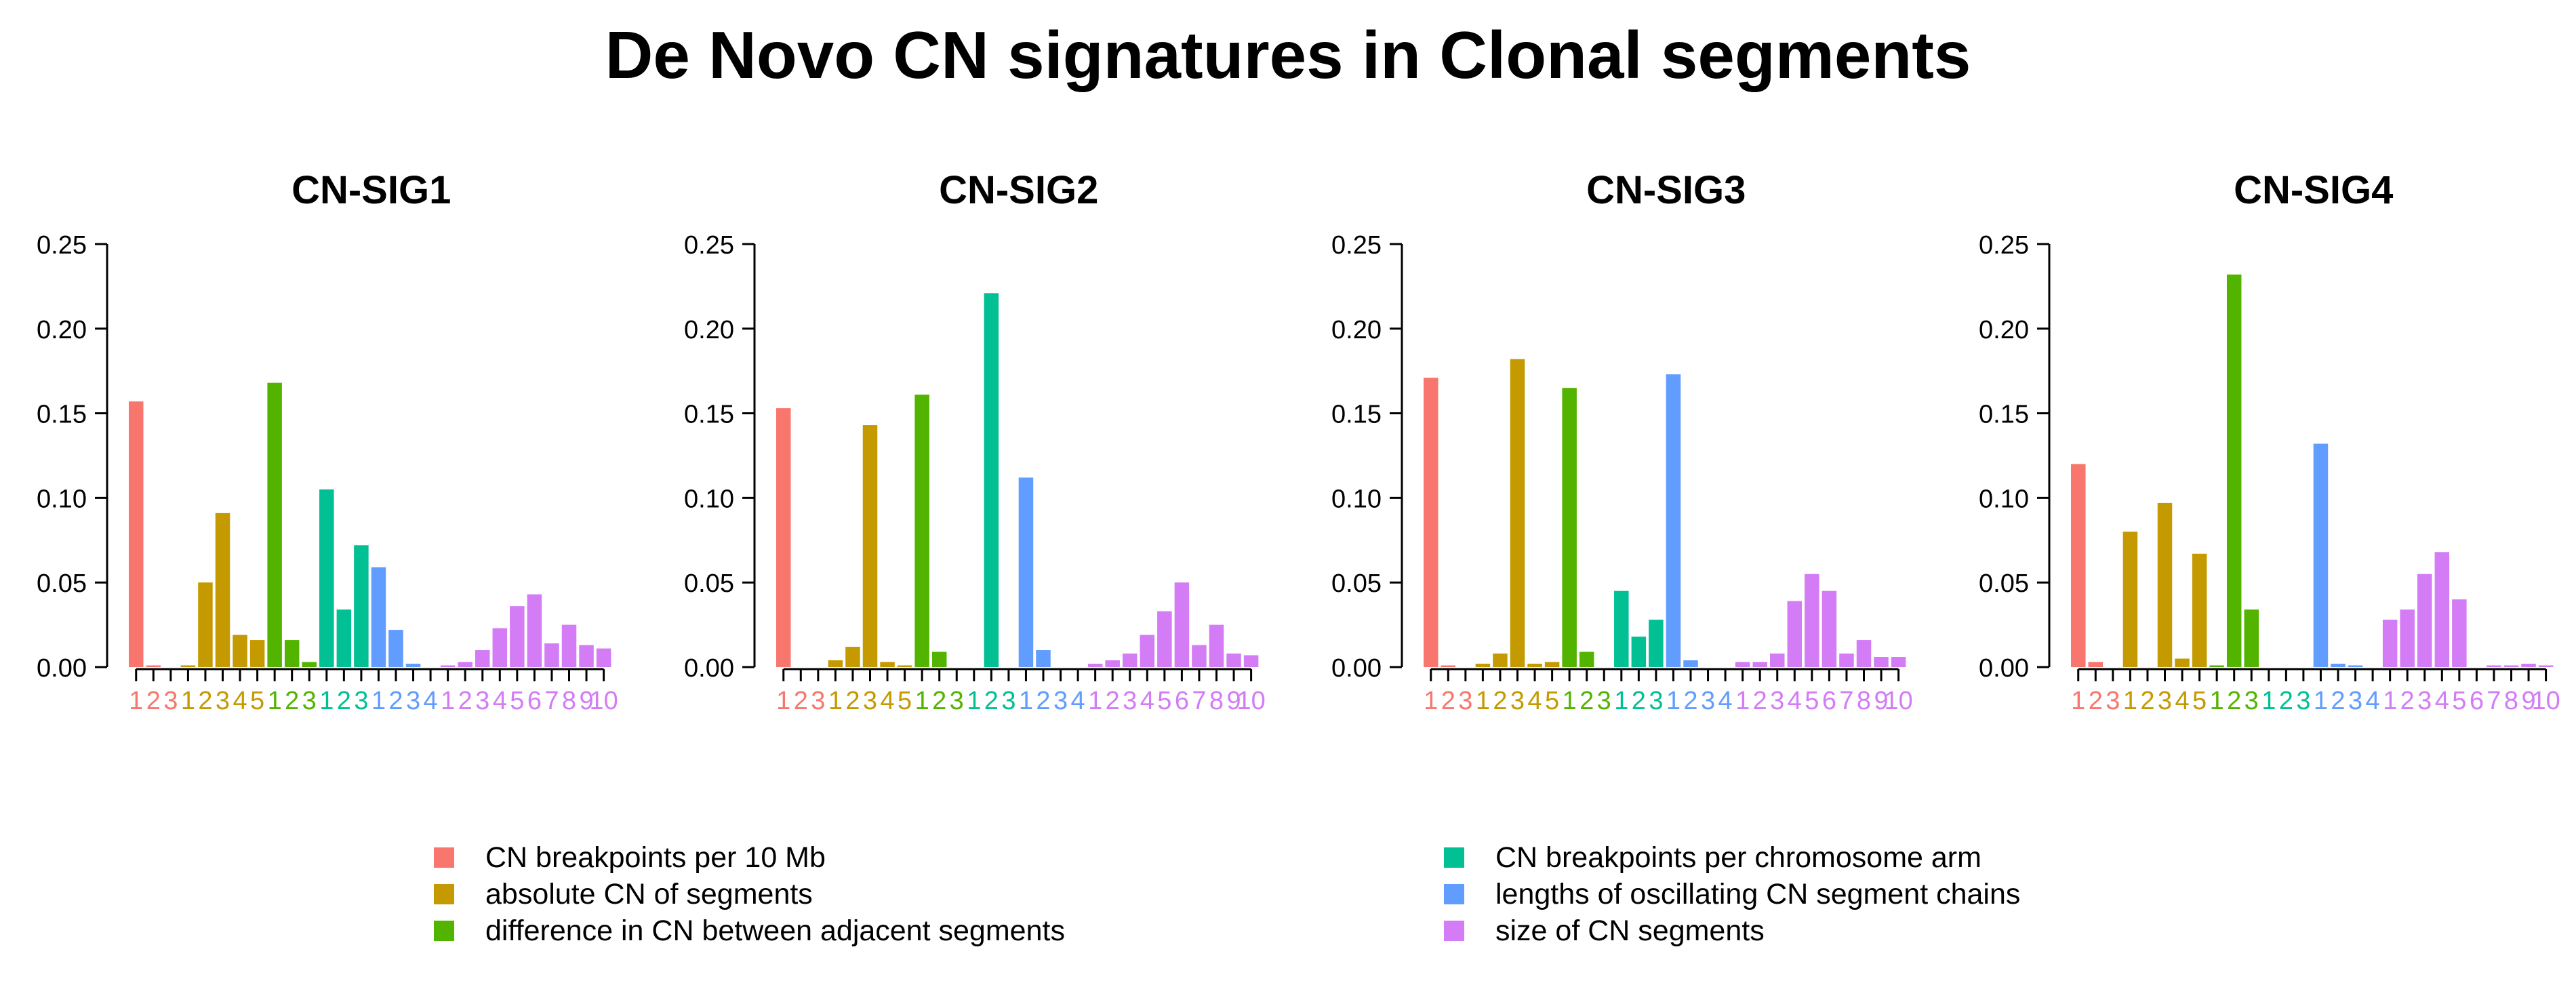 The width and height of the screenshot is (2576, 983). I want to click on main-title: De Novo CN signatures in Clonal segments, so click(1288, 55).